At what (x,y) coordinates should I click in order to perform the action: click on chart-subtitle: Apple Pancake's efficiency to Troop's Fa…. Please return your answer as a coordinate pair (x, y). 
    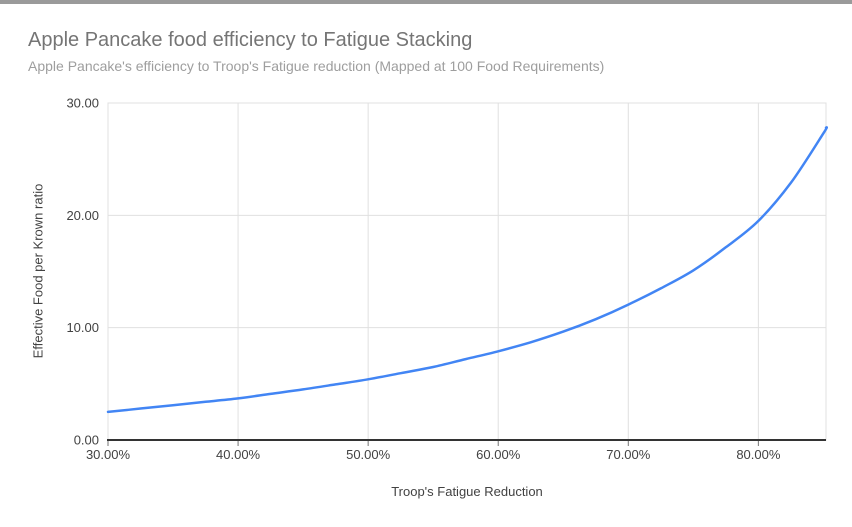
    Looking at the image, I should click on (316, 66).